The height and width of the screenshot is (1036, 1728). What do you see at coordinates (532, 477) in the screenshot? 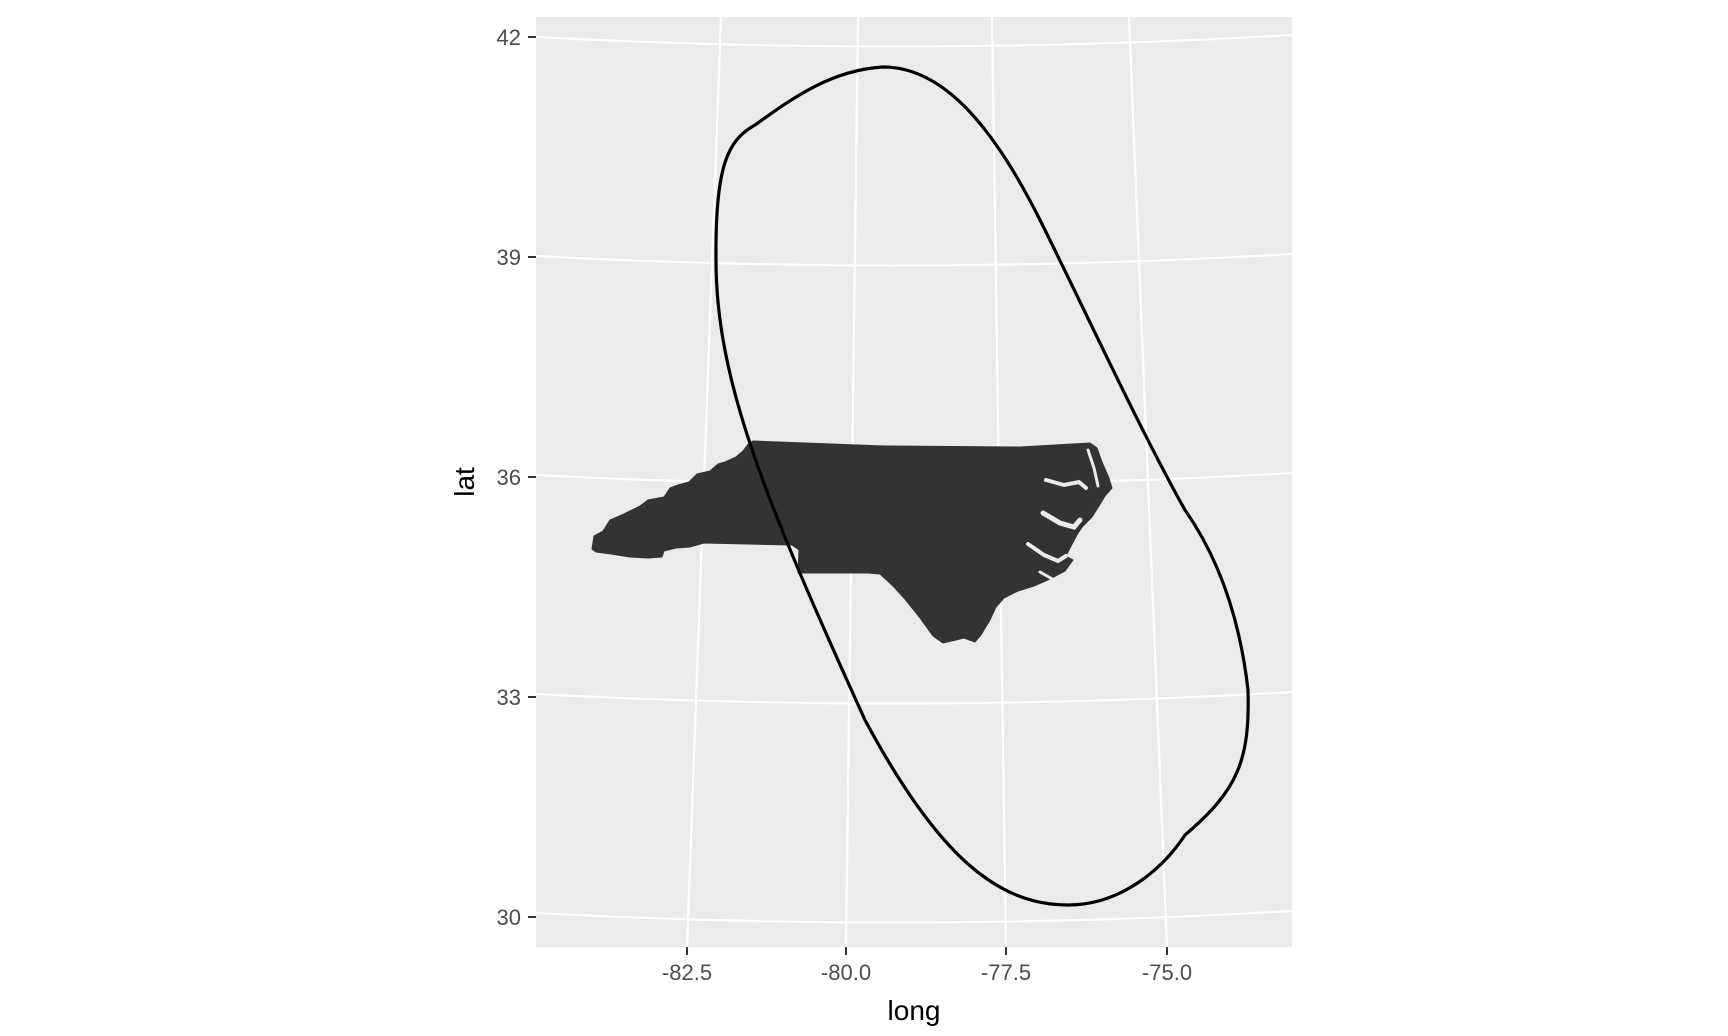
I see `y-axis` at bounding box center [532, 477].